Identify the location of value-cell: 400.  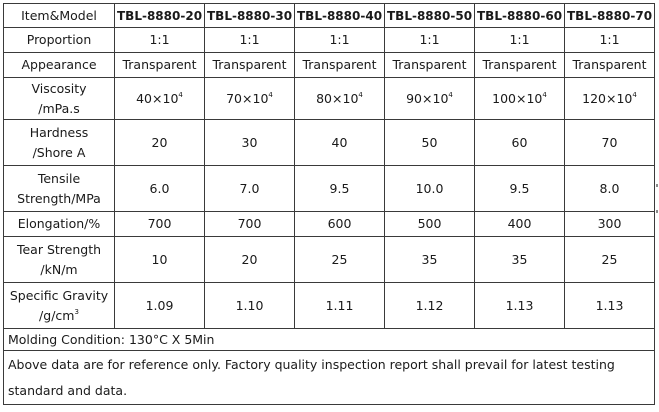
(519, 224).